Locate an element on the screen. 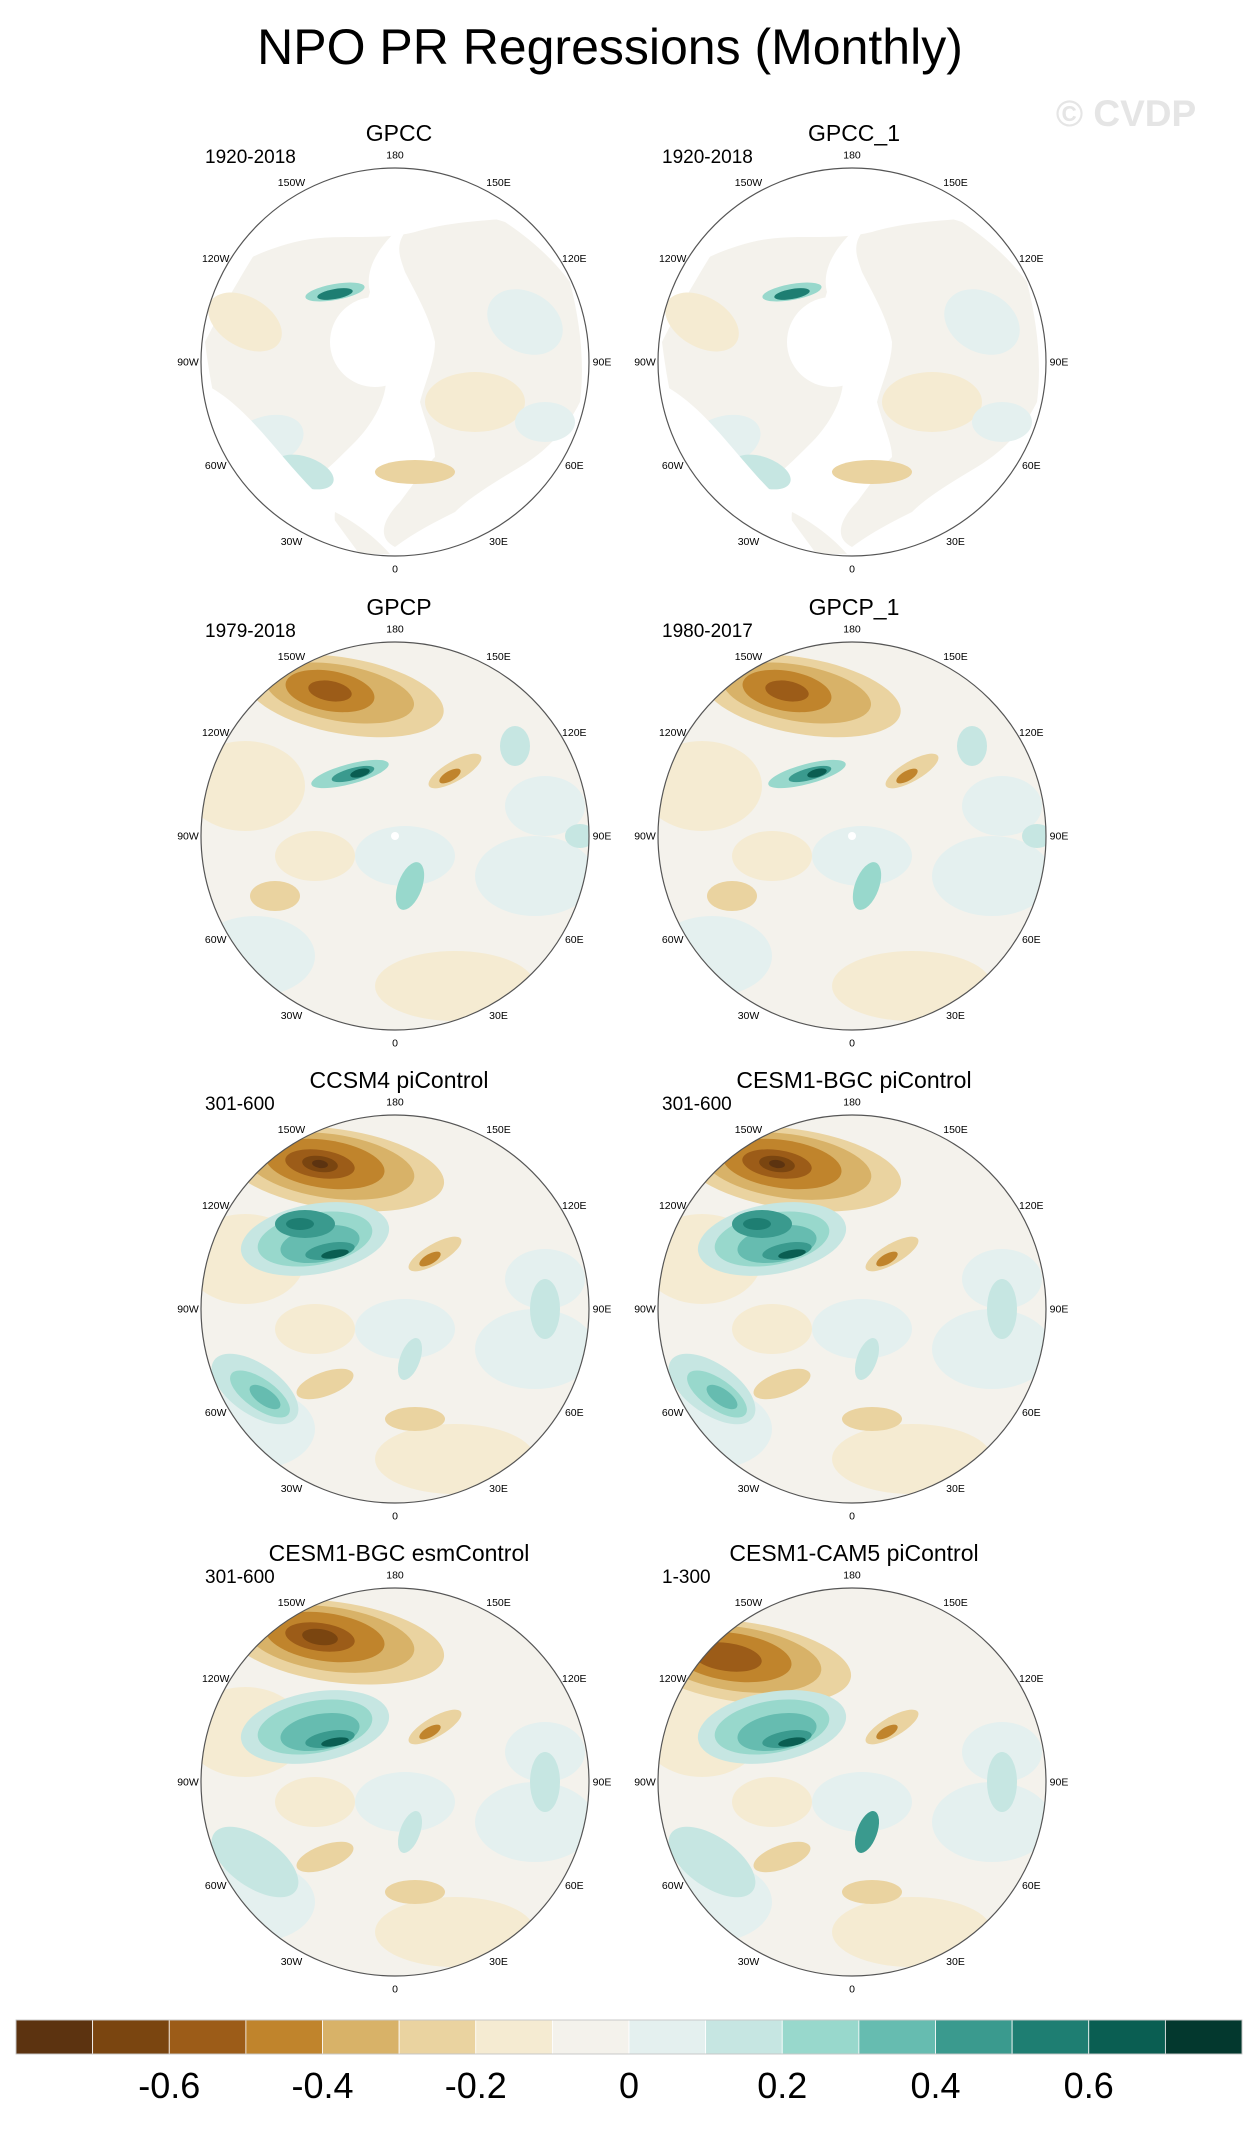  panel-title: CESM1-BGC piControl is located at coordinates (853, 1080).